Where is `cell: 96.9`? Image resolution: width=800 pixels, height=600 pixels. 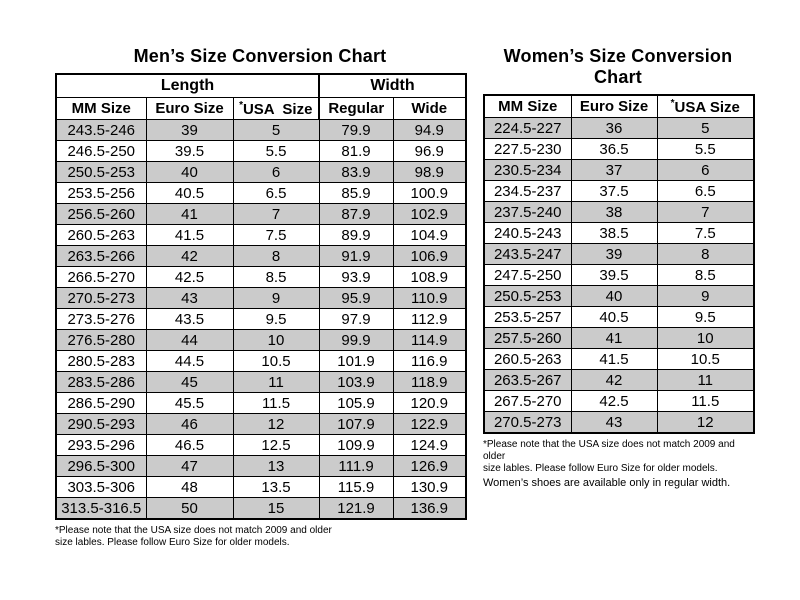
cell: 96.9 is located at coordinates (429, 151).